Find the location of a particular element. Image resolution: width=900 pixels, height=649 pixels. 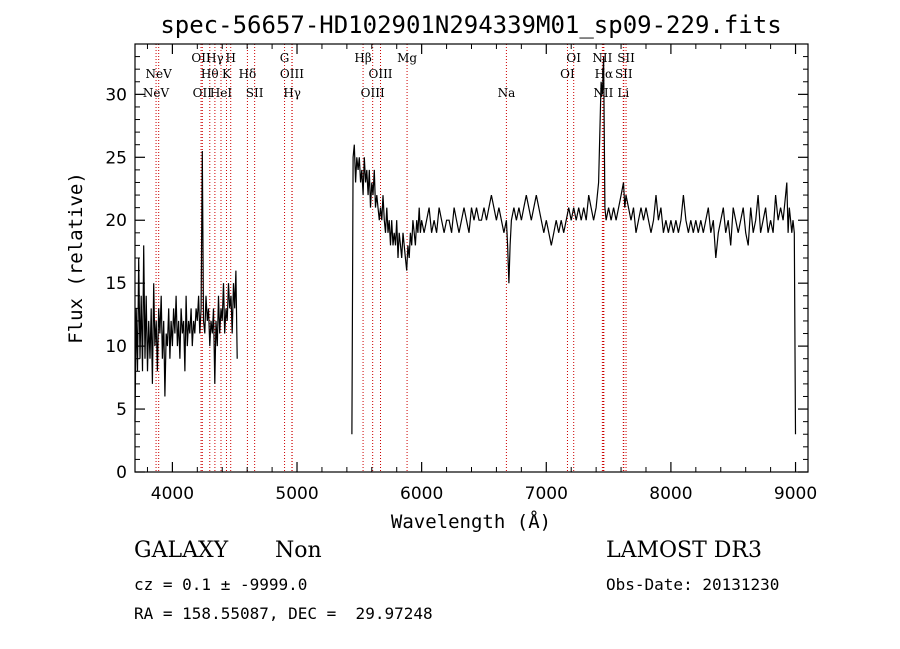

line-label: G is located at coordinates (285, 58).